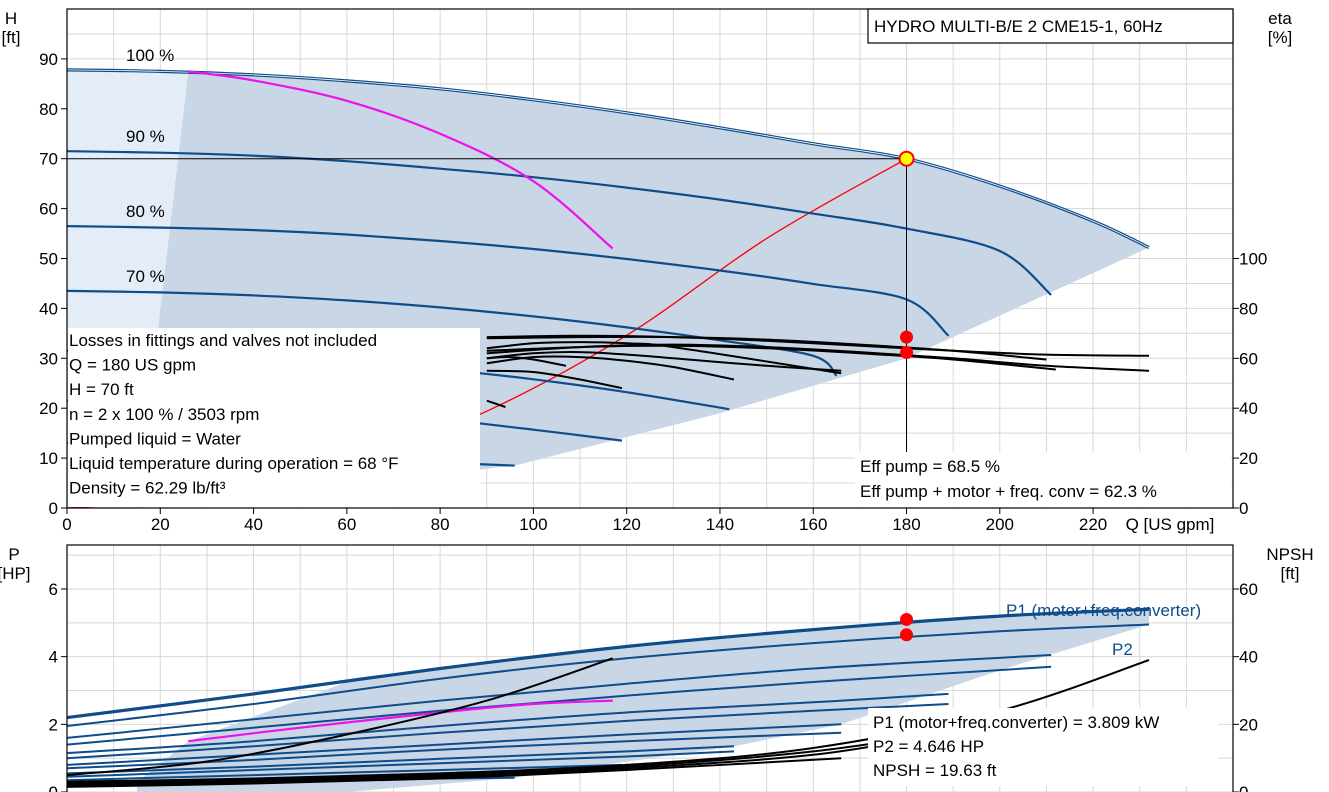  Describe the element at coordinates (11, 18) in the screenshot. I see `y-axis-label: H` at that location.